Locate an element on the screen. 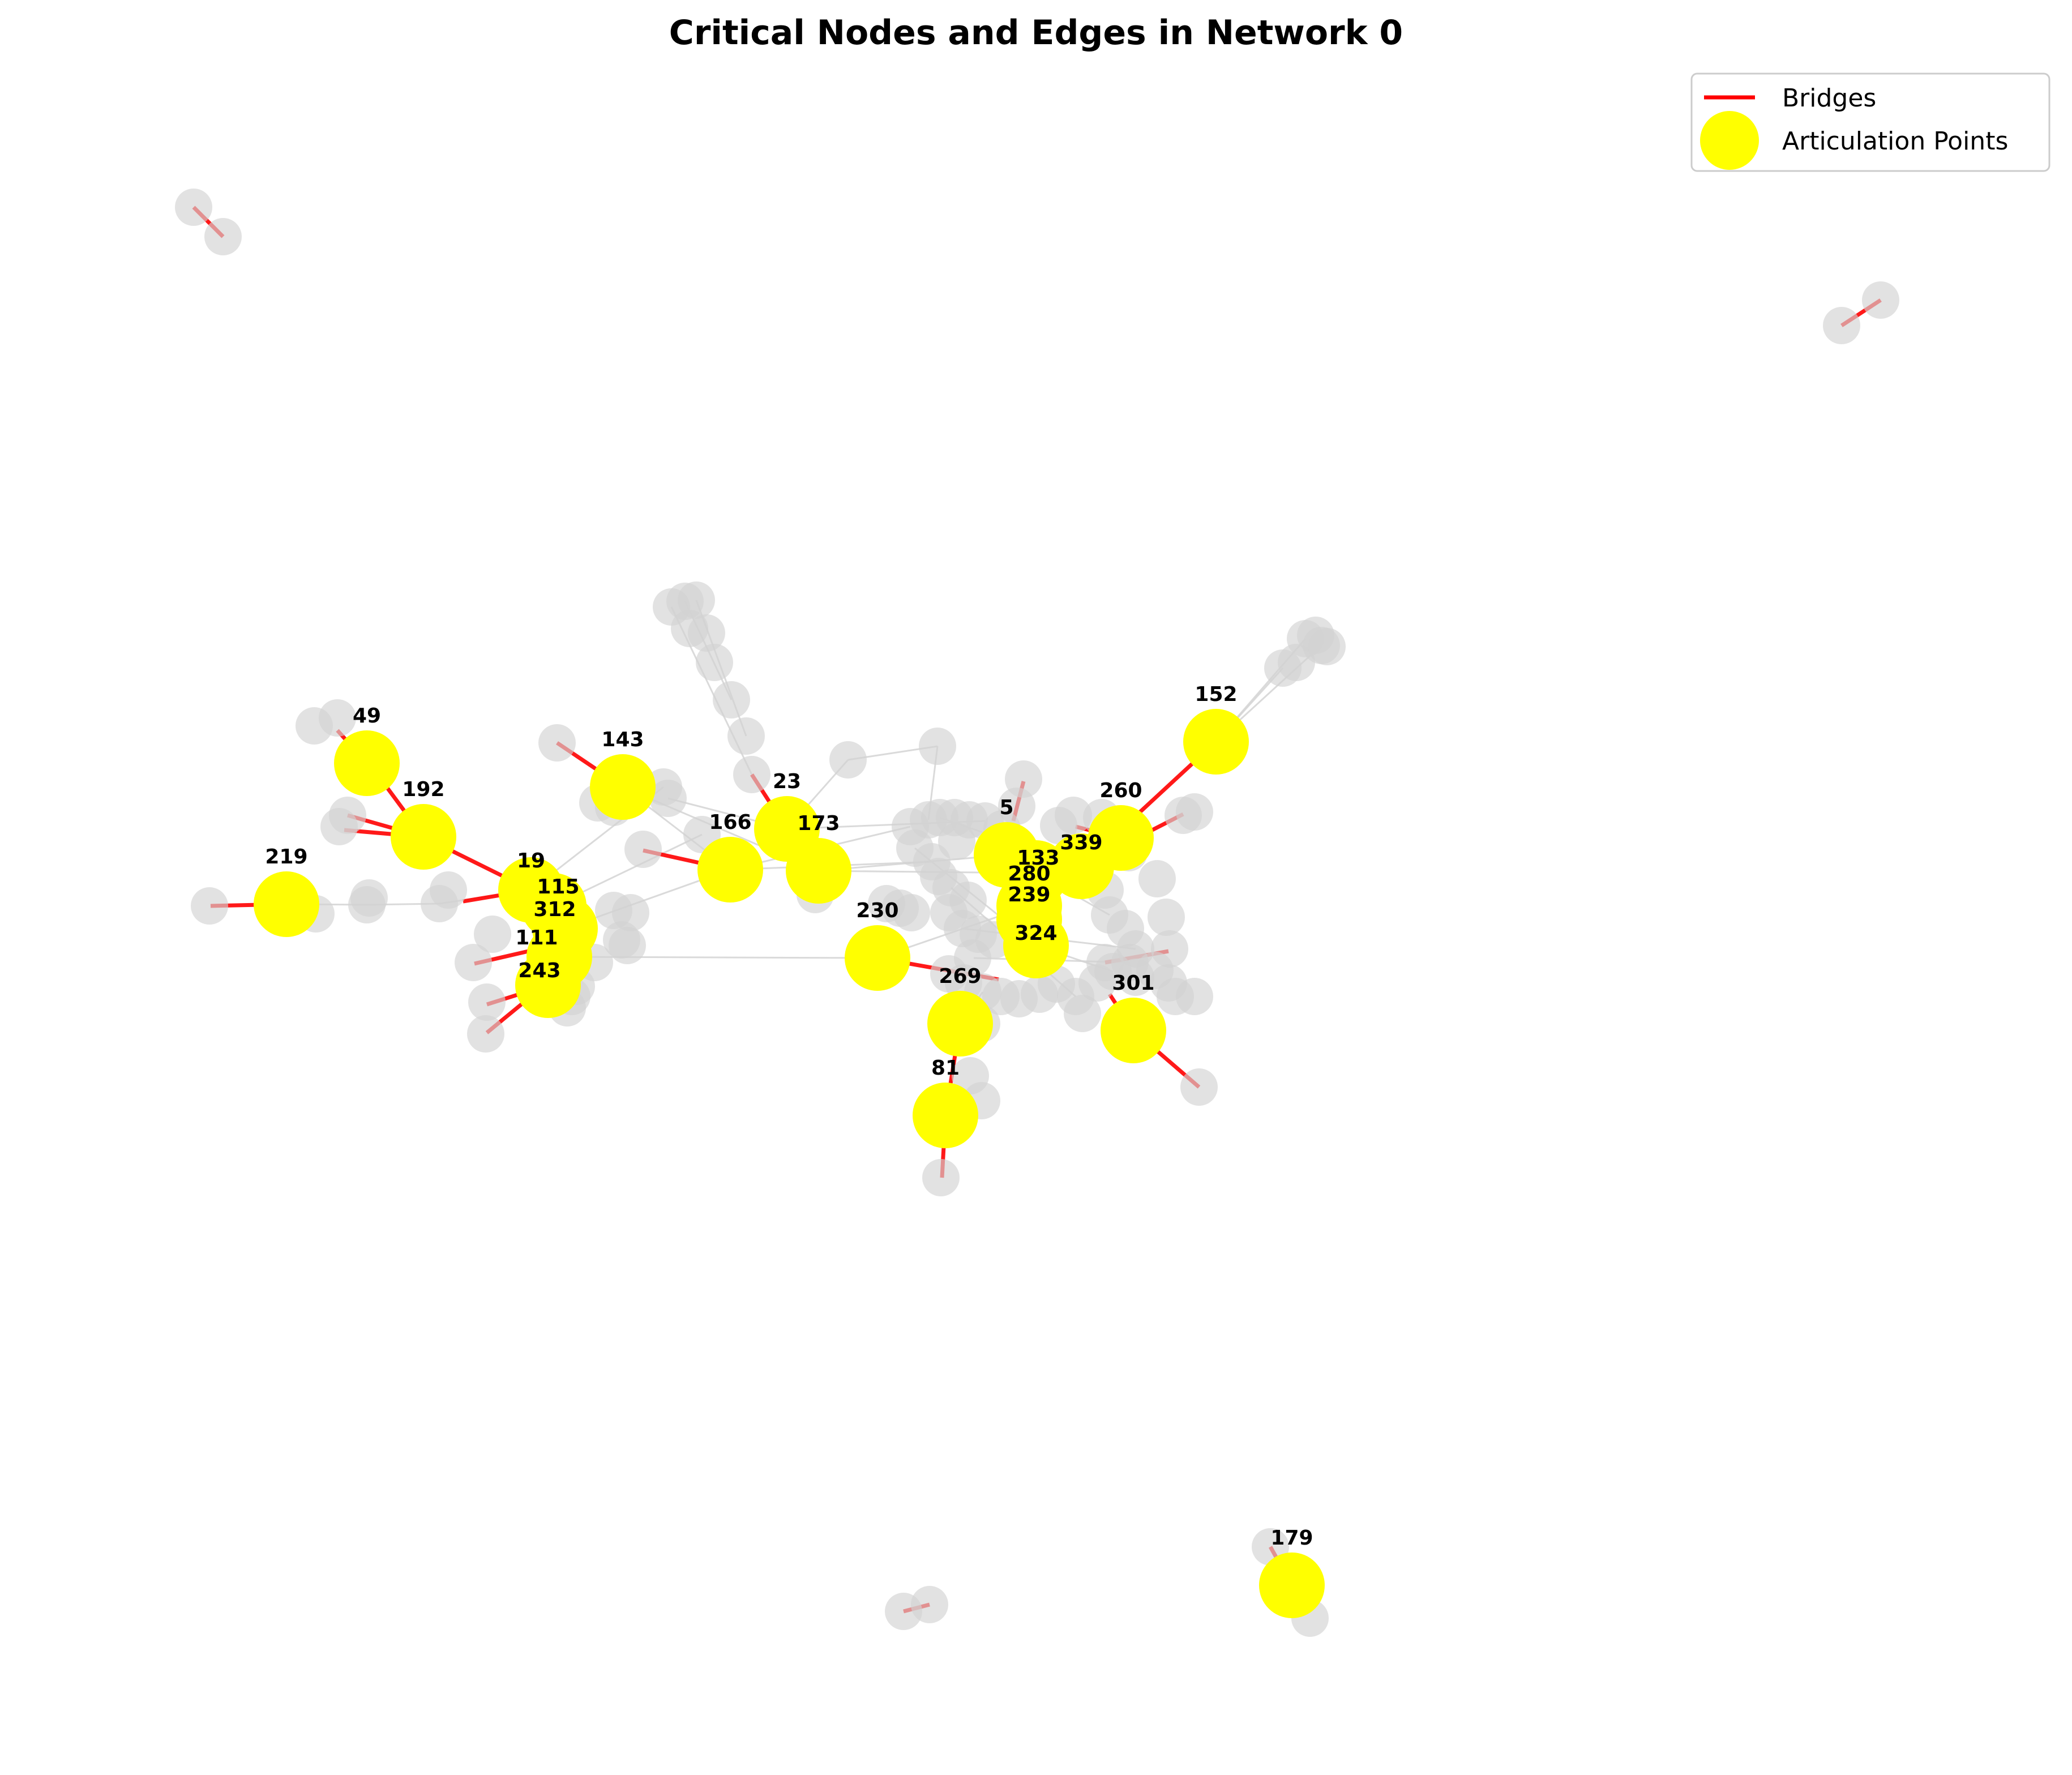 The width and height of the screenshot is (2072, 1775). node-label-219: 219 is located at coordinates (286, 857).